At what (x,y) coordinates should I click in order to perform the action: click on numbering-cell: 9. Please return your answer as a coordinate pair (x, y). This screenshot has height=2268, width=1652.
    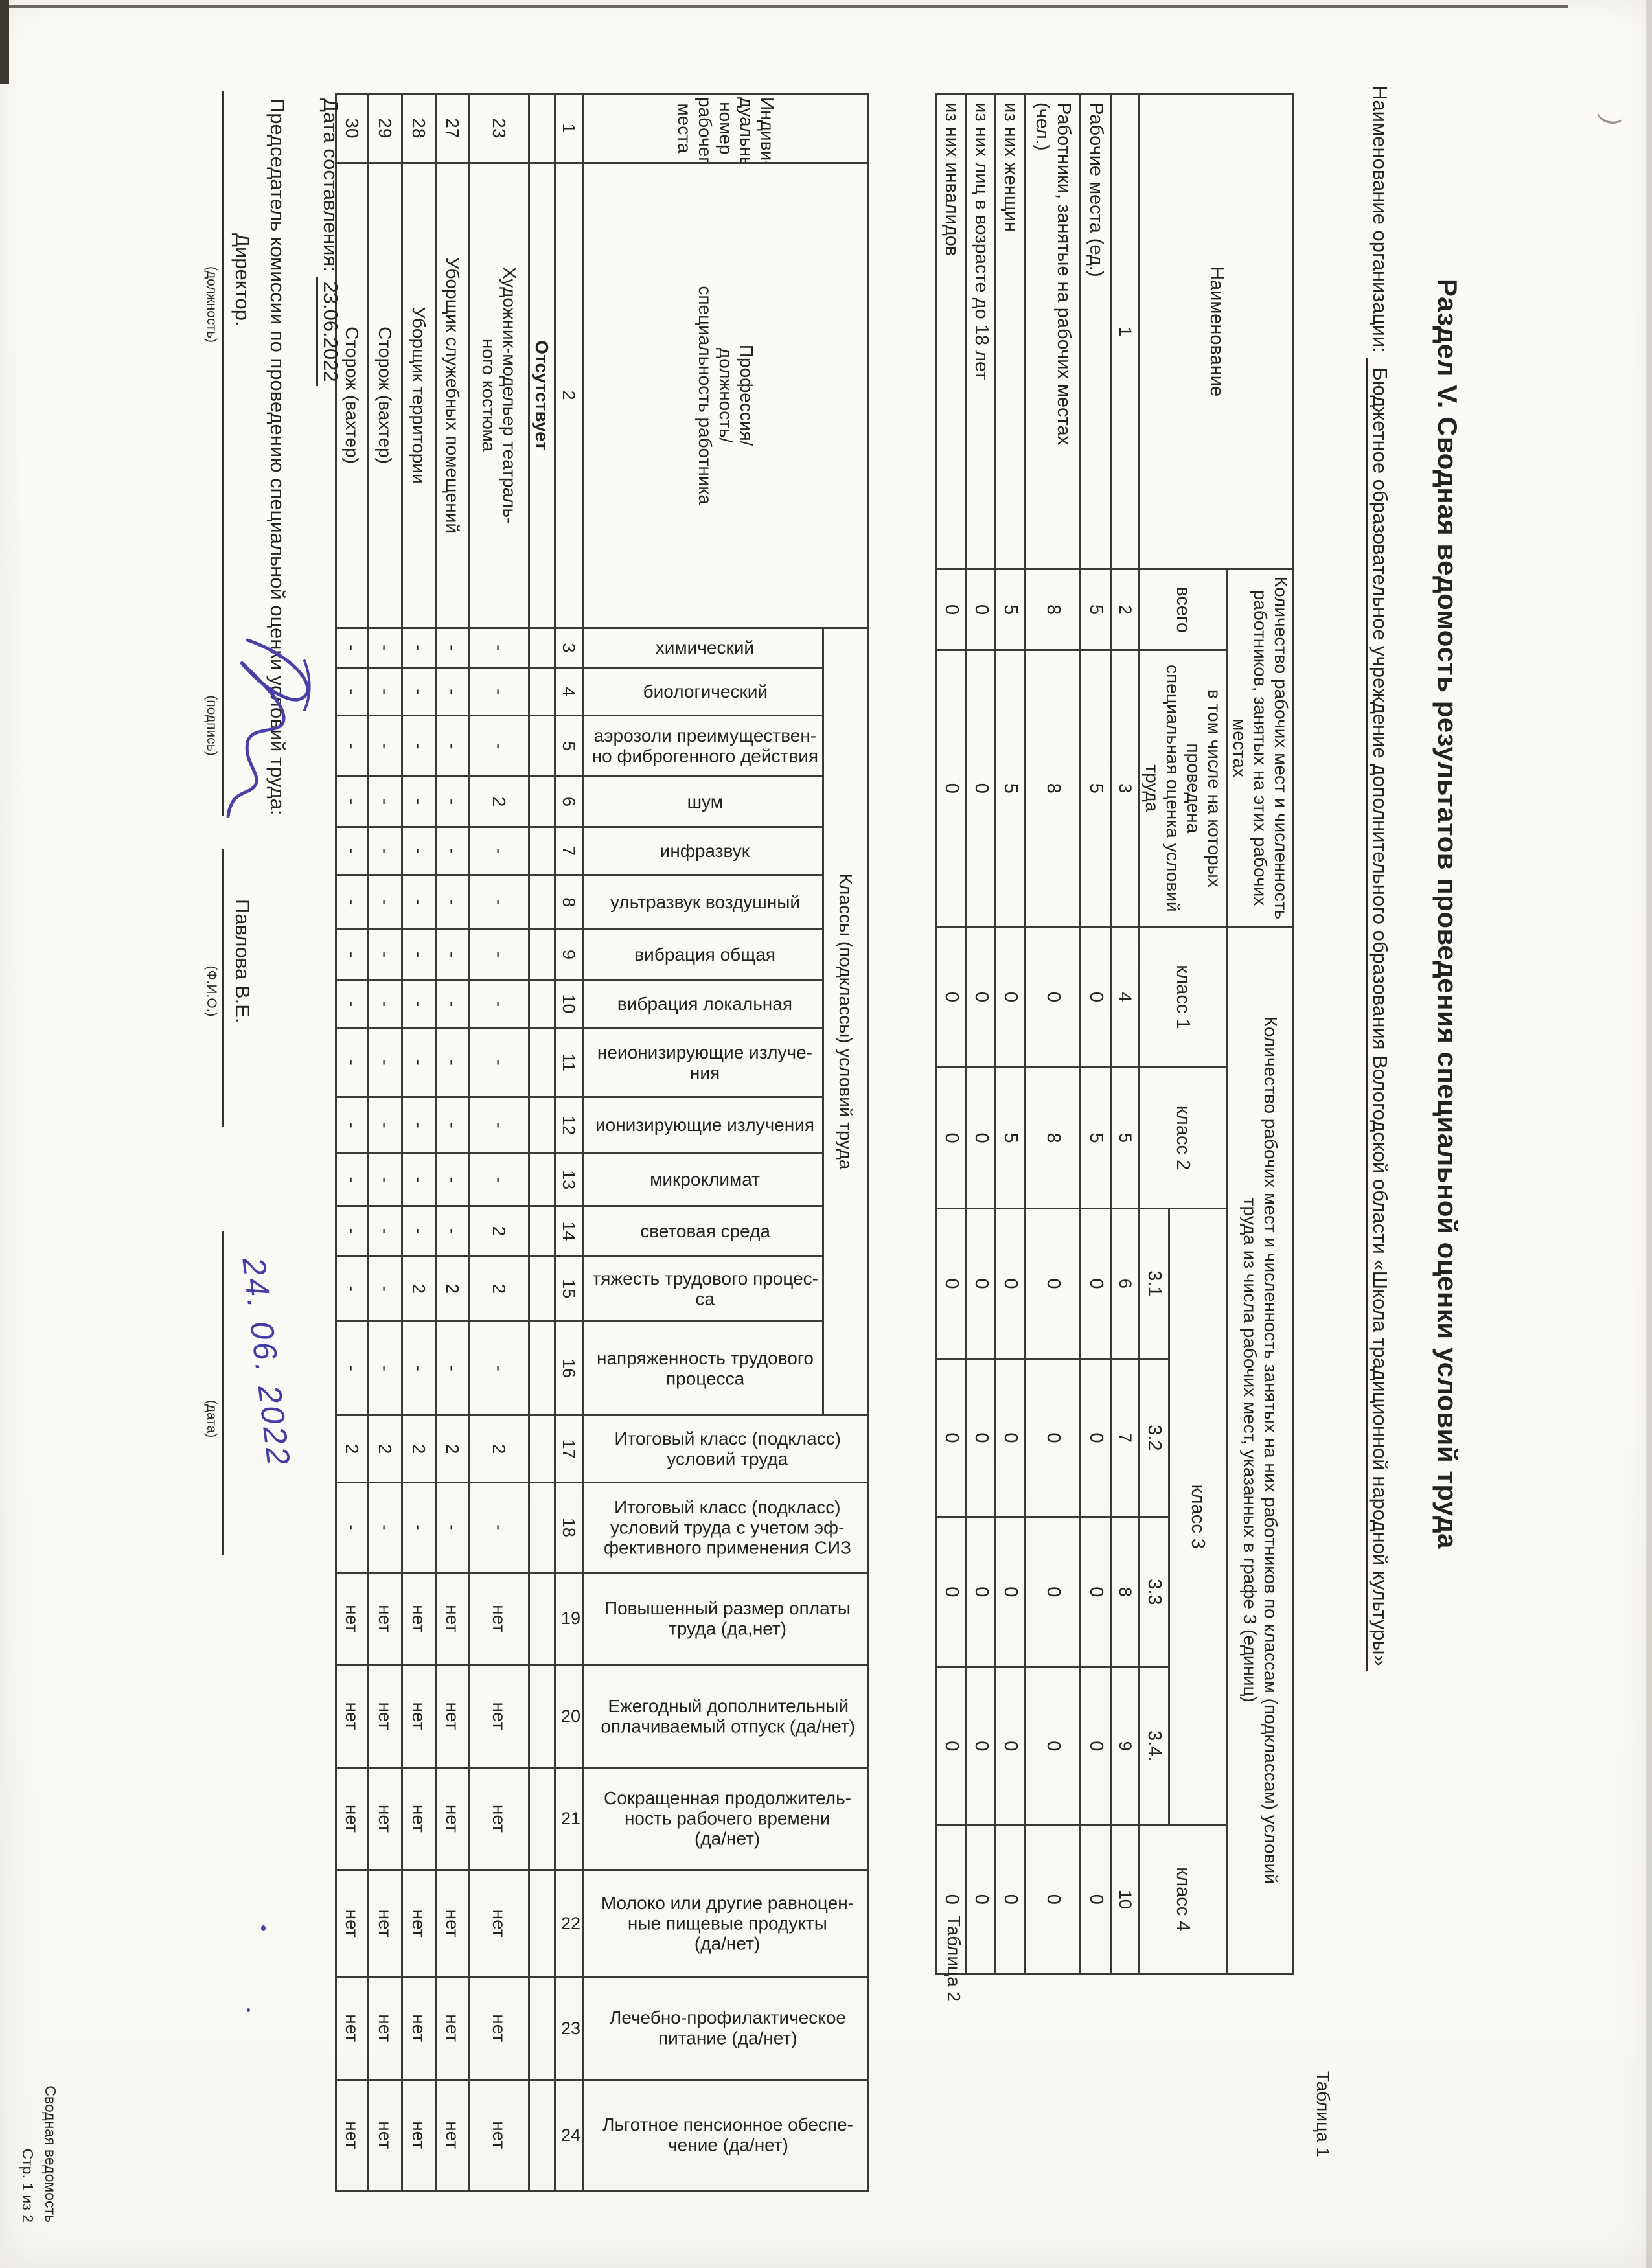
    Looking at the image, I should click on (1125, 1746).